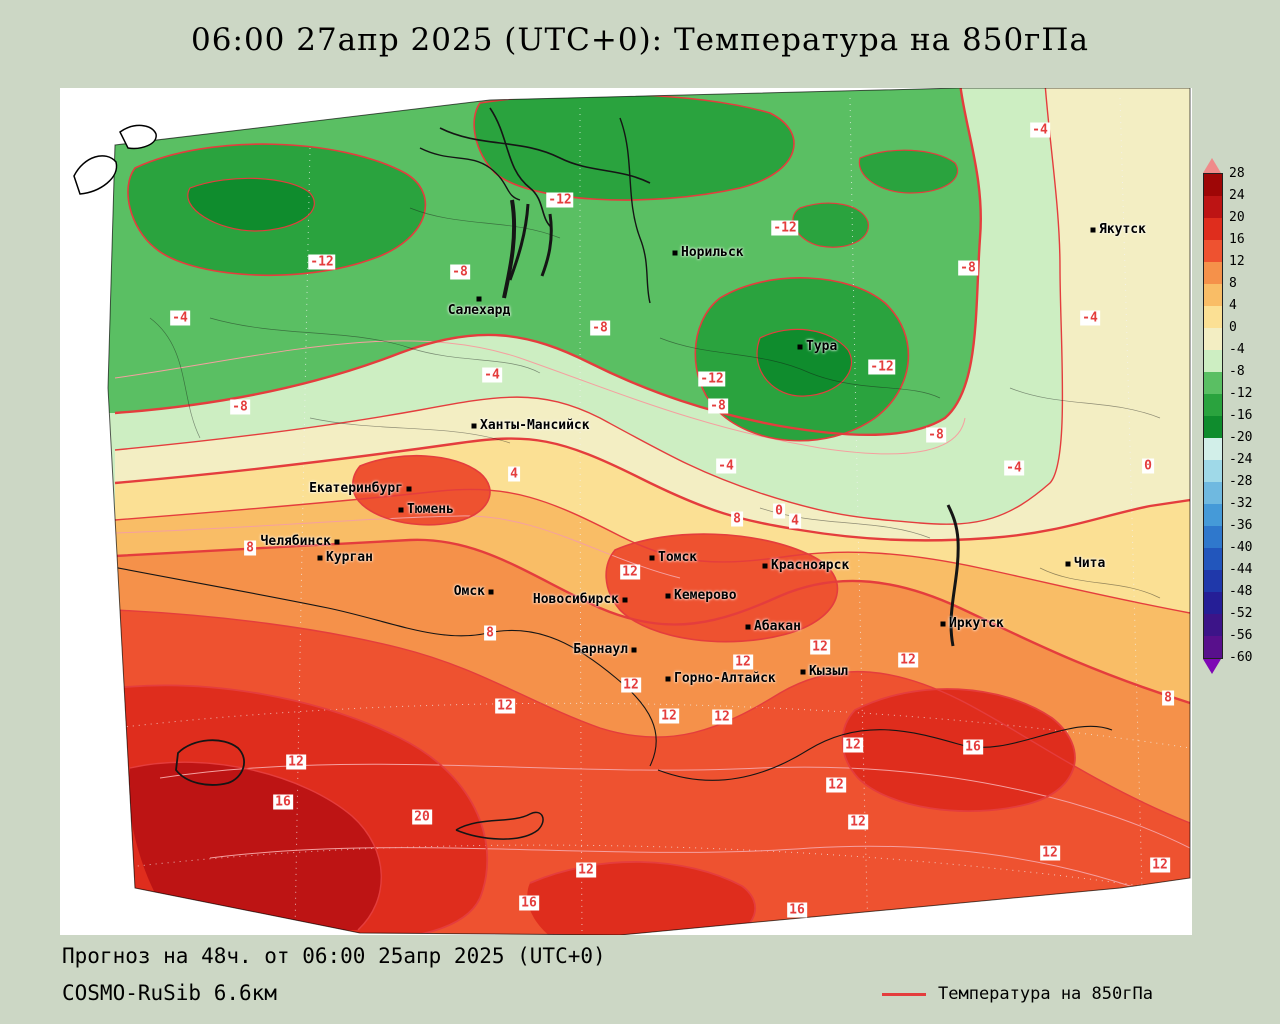  I want to click on colorbar-tick-label: -48, so click(1241, 591).